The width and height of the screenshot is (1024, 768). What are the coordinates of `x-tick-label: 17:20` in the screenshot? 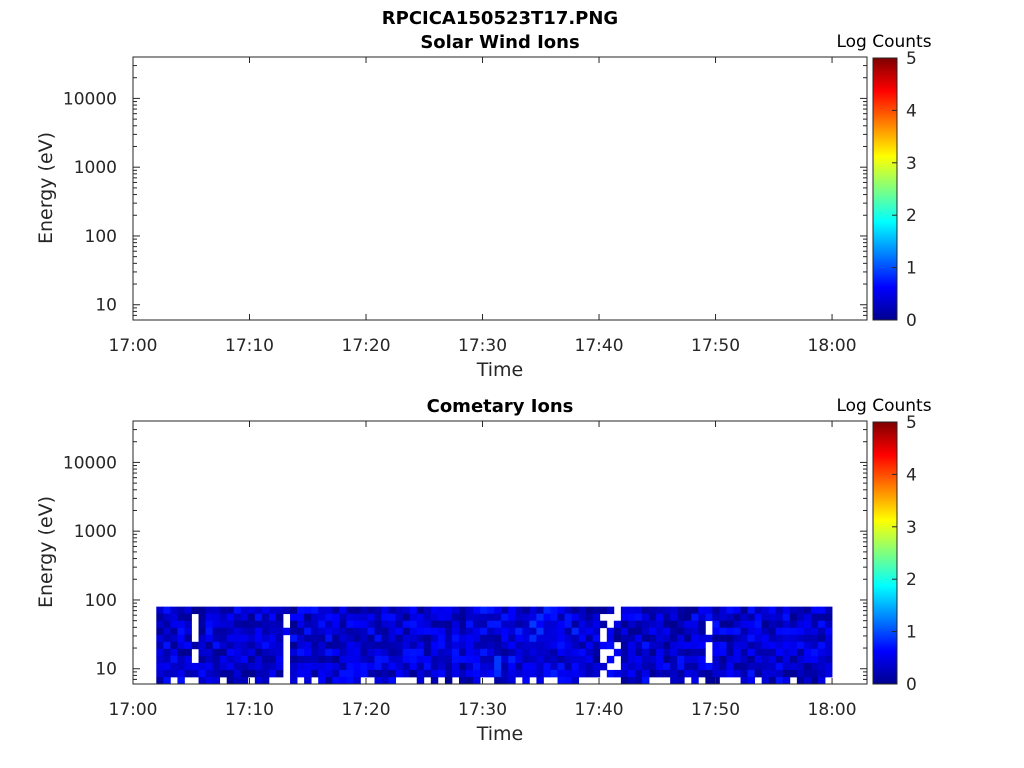 It's located at (366, 710).